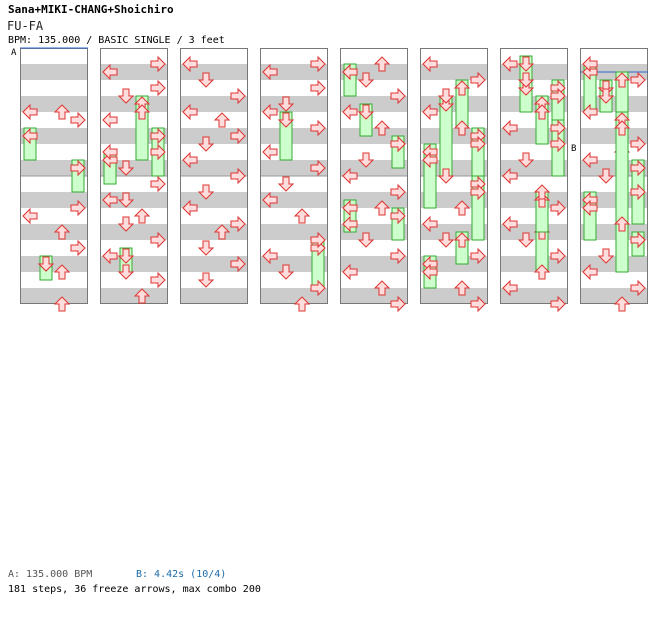 Image resolution: width=672 pixels, height=620 pixels. I want to click on bpm-b-readout: B: 4.42s (10/4), so click(181, 574).